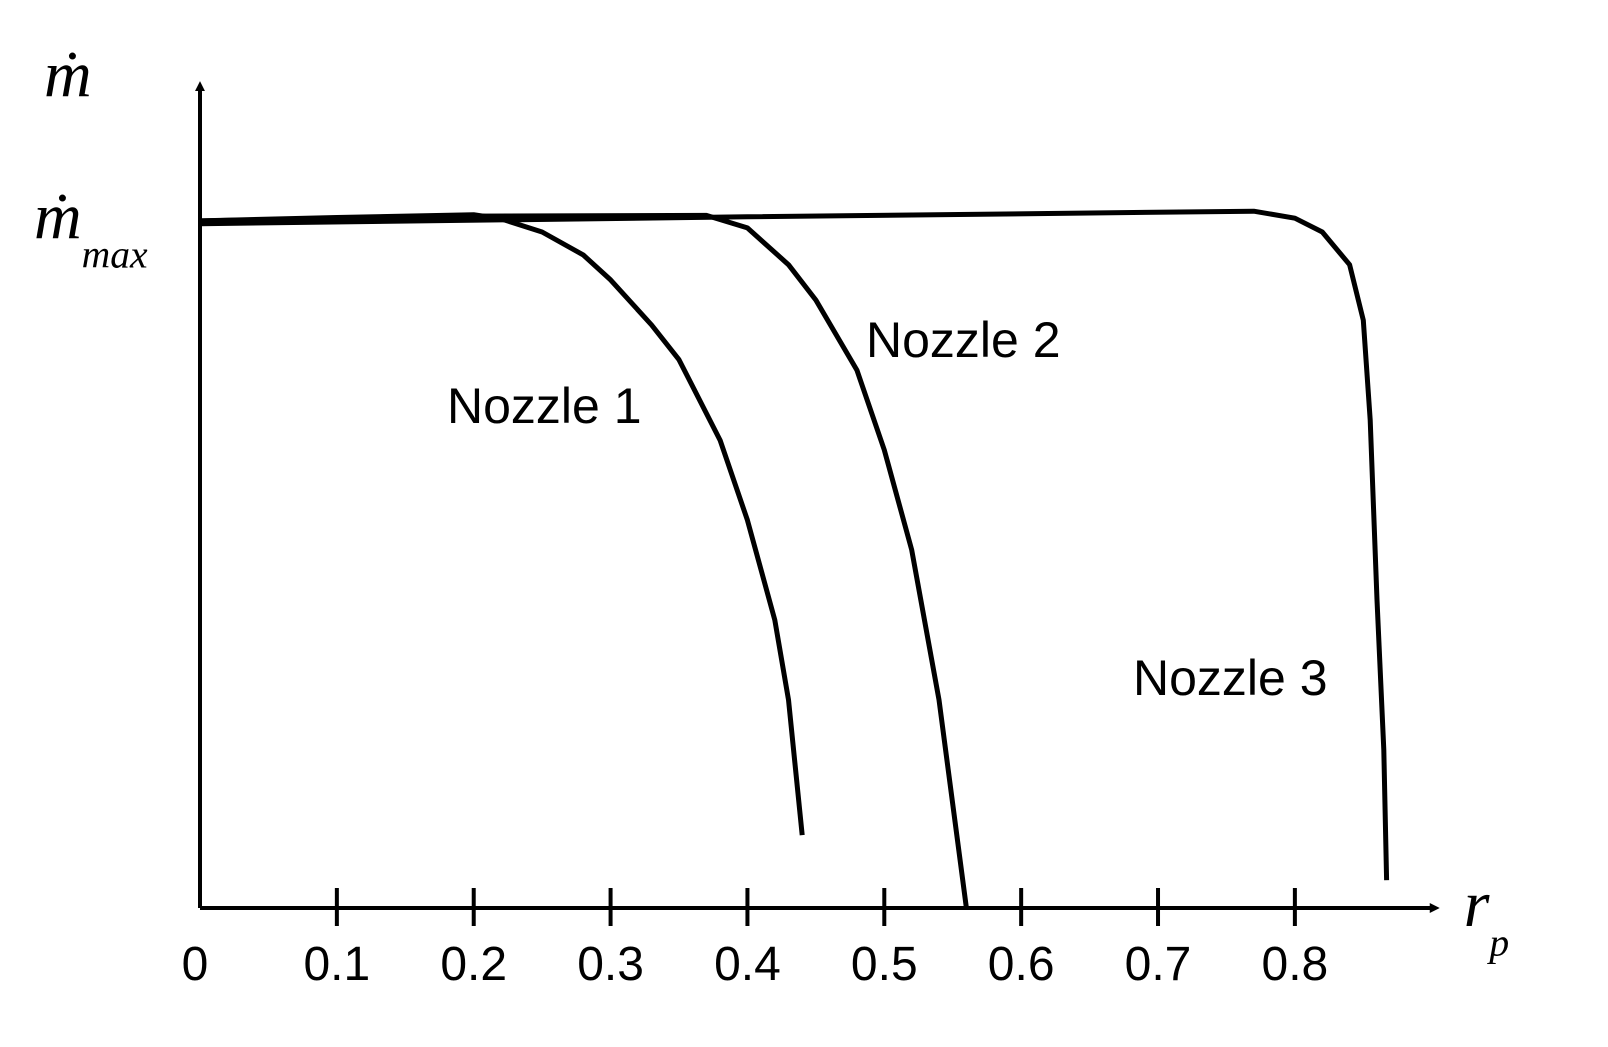  What do you see at coordinates (884, 964) in the screenshot?
I see `x-tick-label: 0.5` at bounding box center [884, 964].